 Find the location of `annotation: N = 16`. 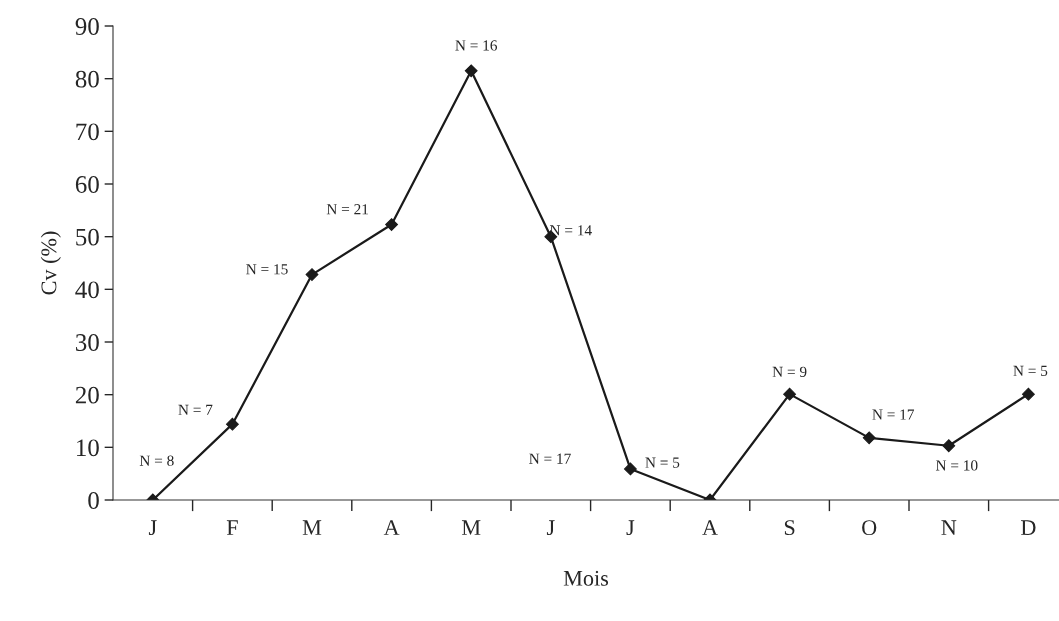

annotation: N = 16 is located at coordinates (476, 45).